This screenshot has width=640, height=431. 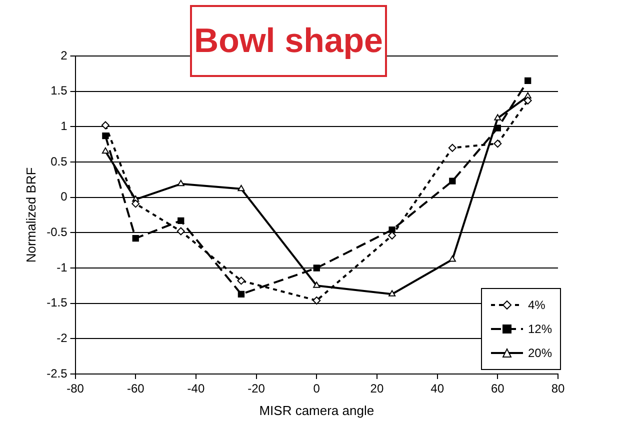 What do you see at coordinates (64, 197) in the screenshot?
I see `y-tick-label: 0` at bounding box center [64, 197].